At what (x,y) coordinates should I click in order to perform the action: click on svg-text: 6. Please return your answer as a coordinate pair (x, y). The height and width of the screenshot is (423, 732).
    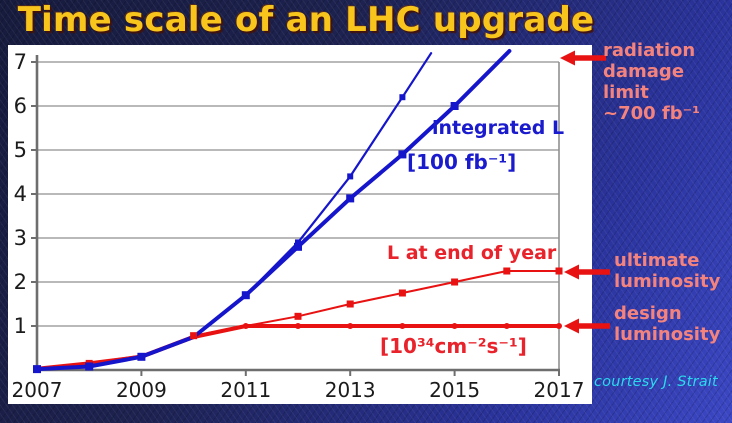
    Looking at the image, I should click on (20, 106).